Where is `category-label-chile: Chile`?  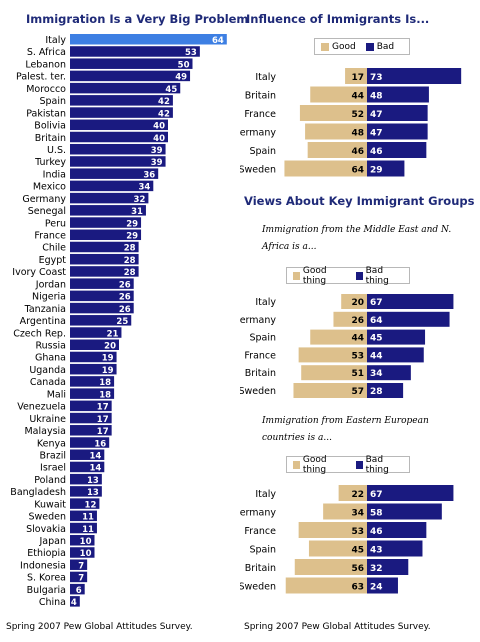 category-label-chile: Chile is located at coordinates (54, 248).